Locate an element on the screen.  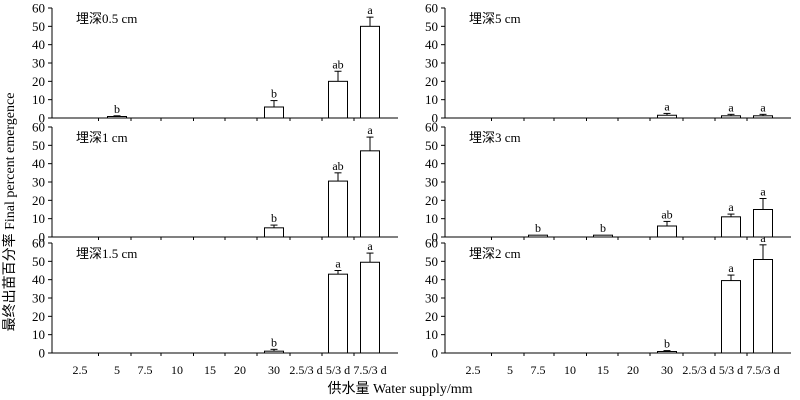
y-axis-title: 最终出苗百分率 Final percent emergence is located at coordinates (9, 212).